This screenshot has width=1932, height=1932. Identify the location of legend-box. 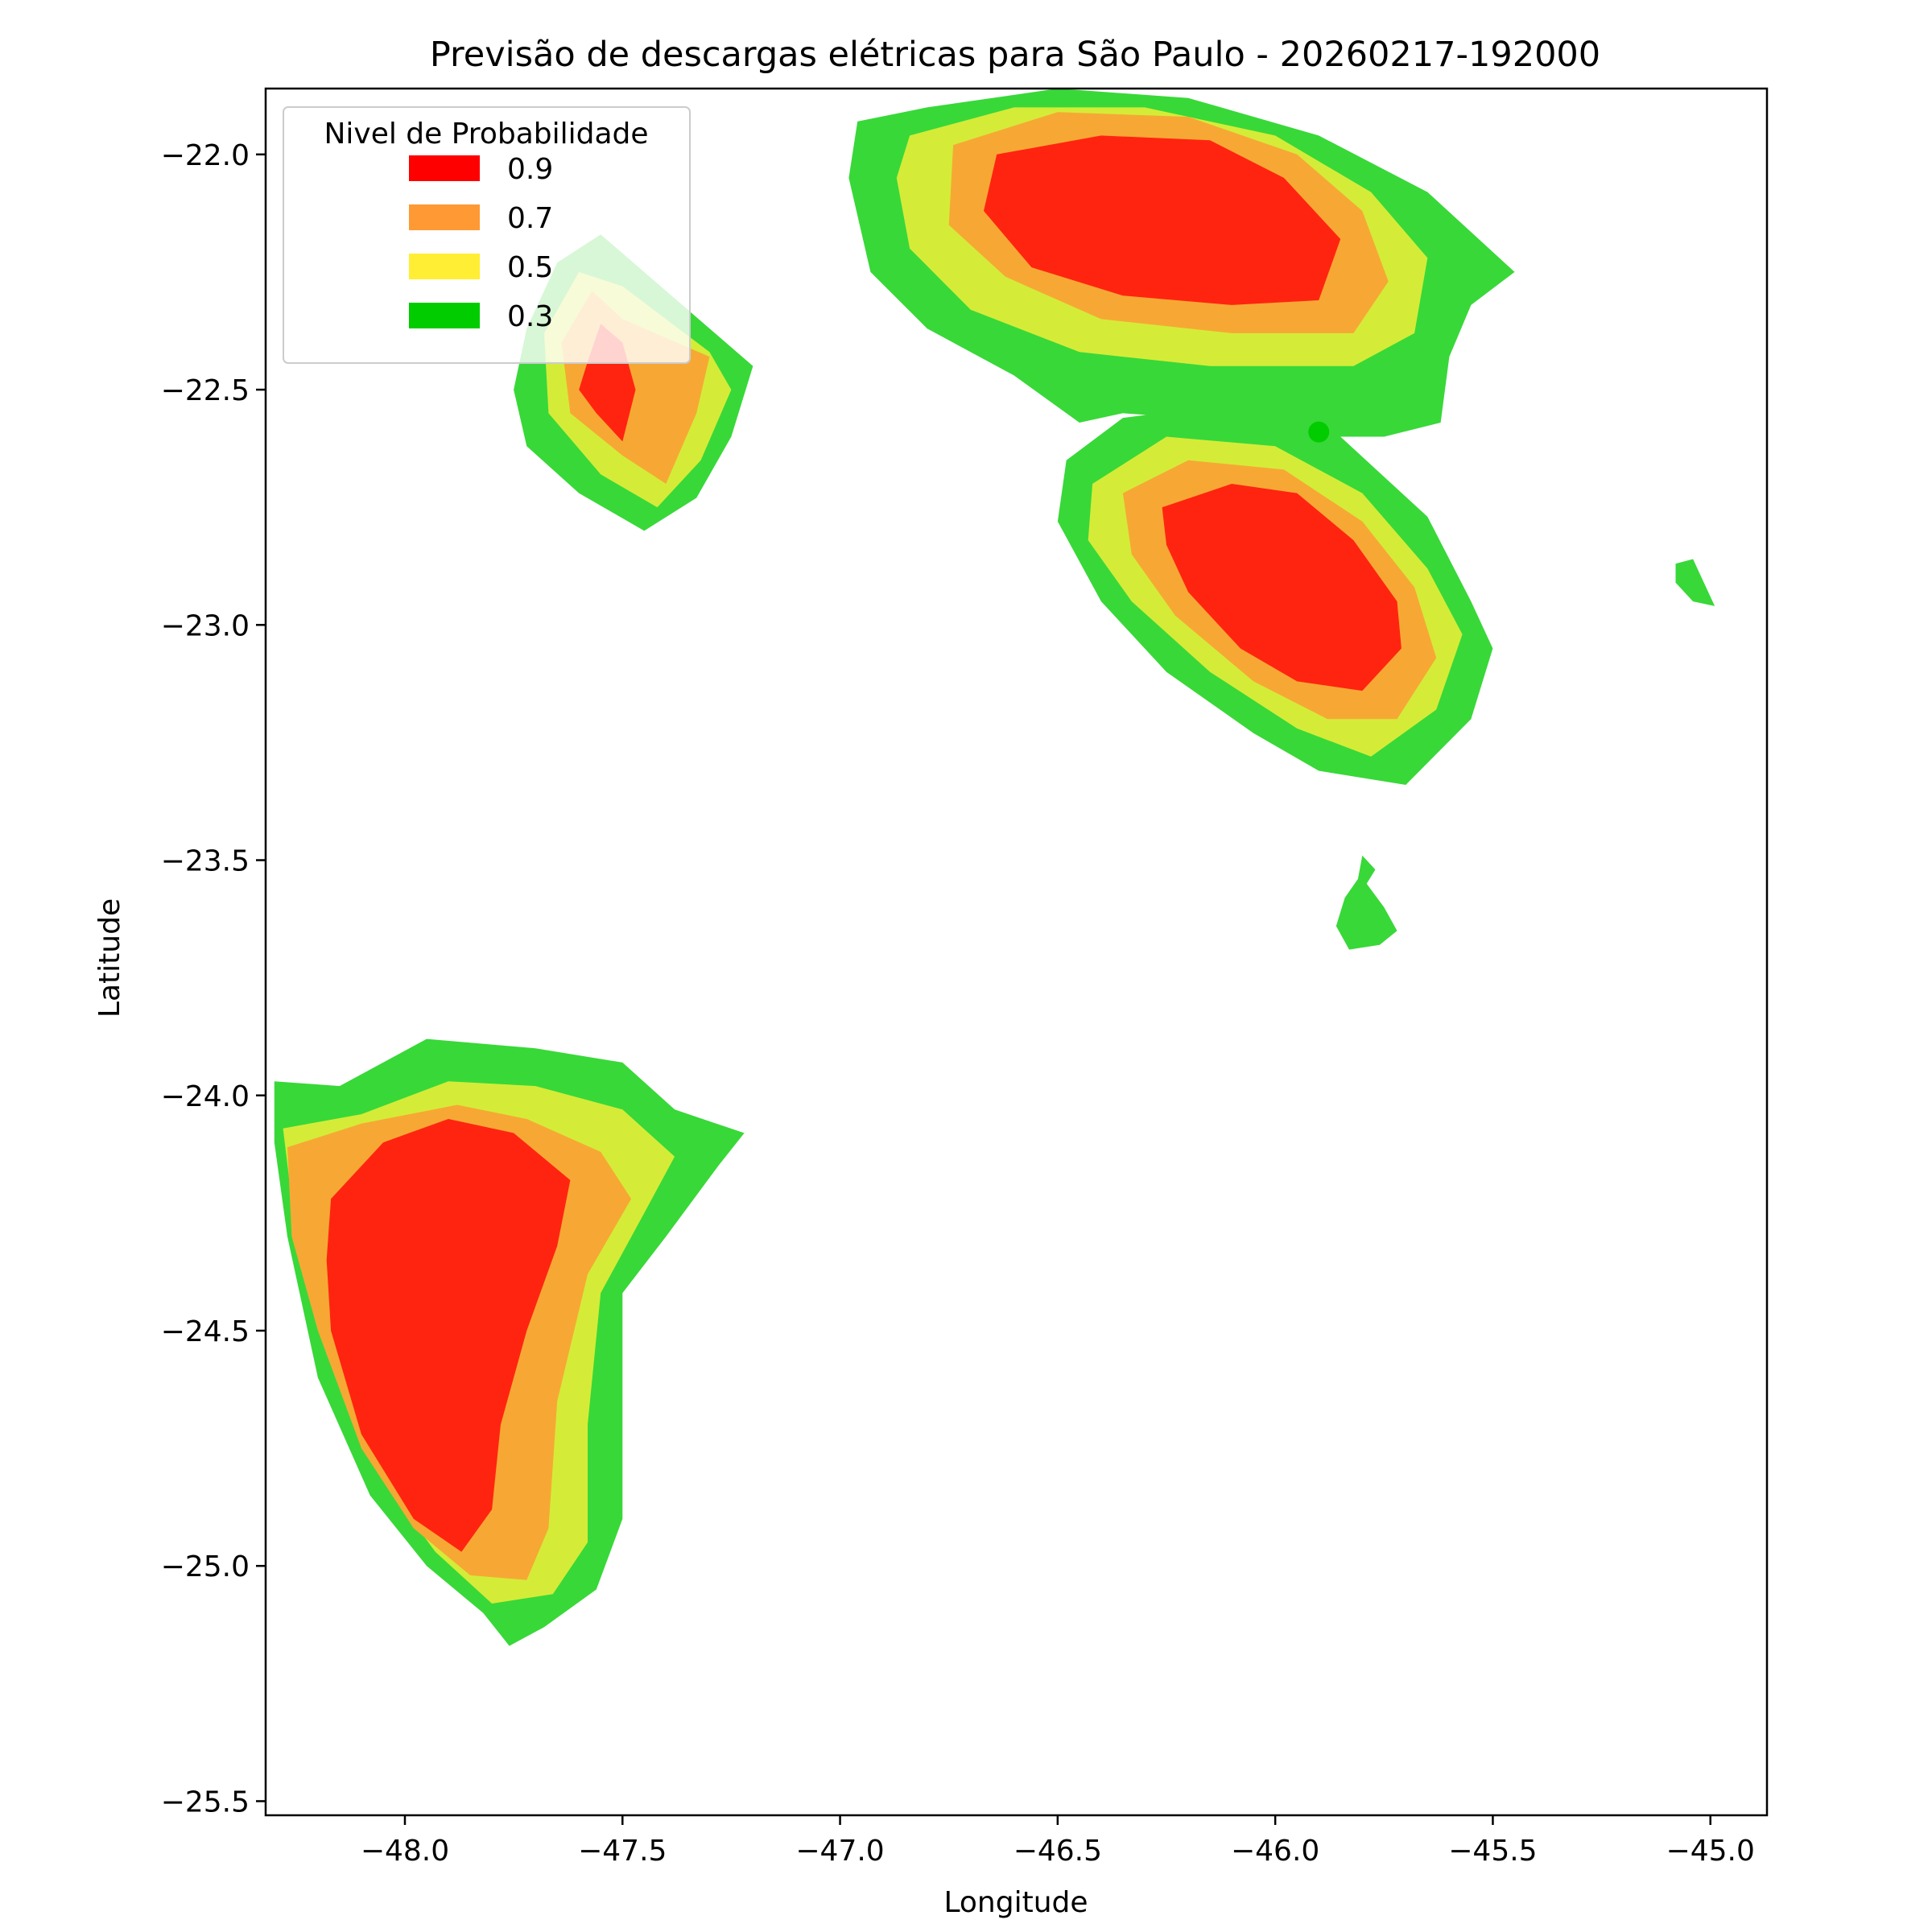
(487, 235).